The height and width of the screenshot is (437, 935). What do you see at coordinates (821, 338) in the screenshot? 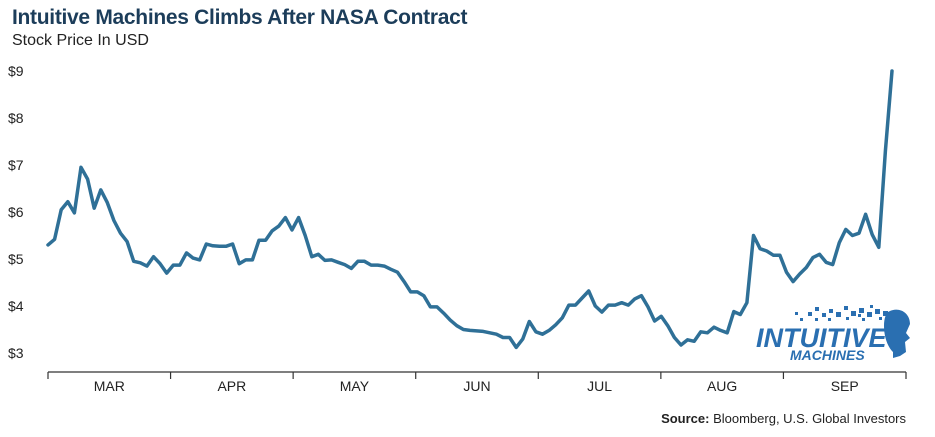
I see `logo-line-1: INTUITIVE` at bounding box center [821, 338].